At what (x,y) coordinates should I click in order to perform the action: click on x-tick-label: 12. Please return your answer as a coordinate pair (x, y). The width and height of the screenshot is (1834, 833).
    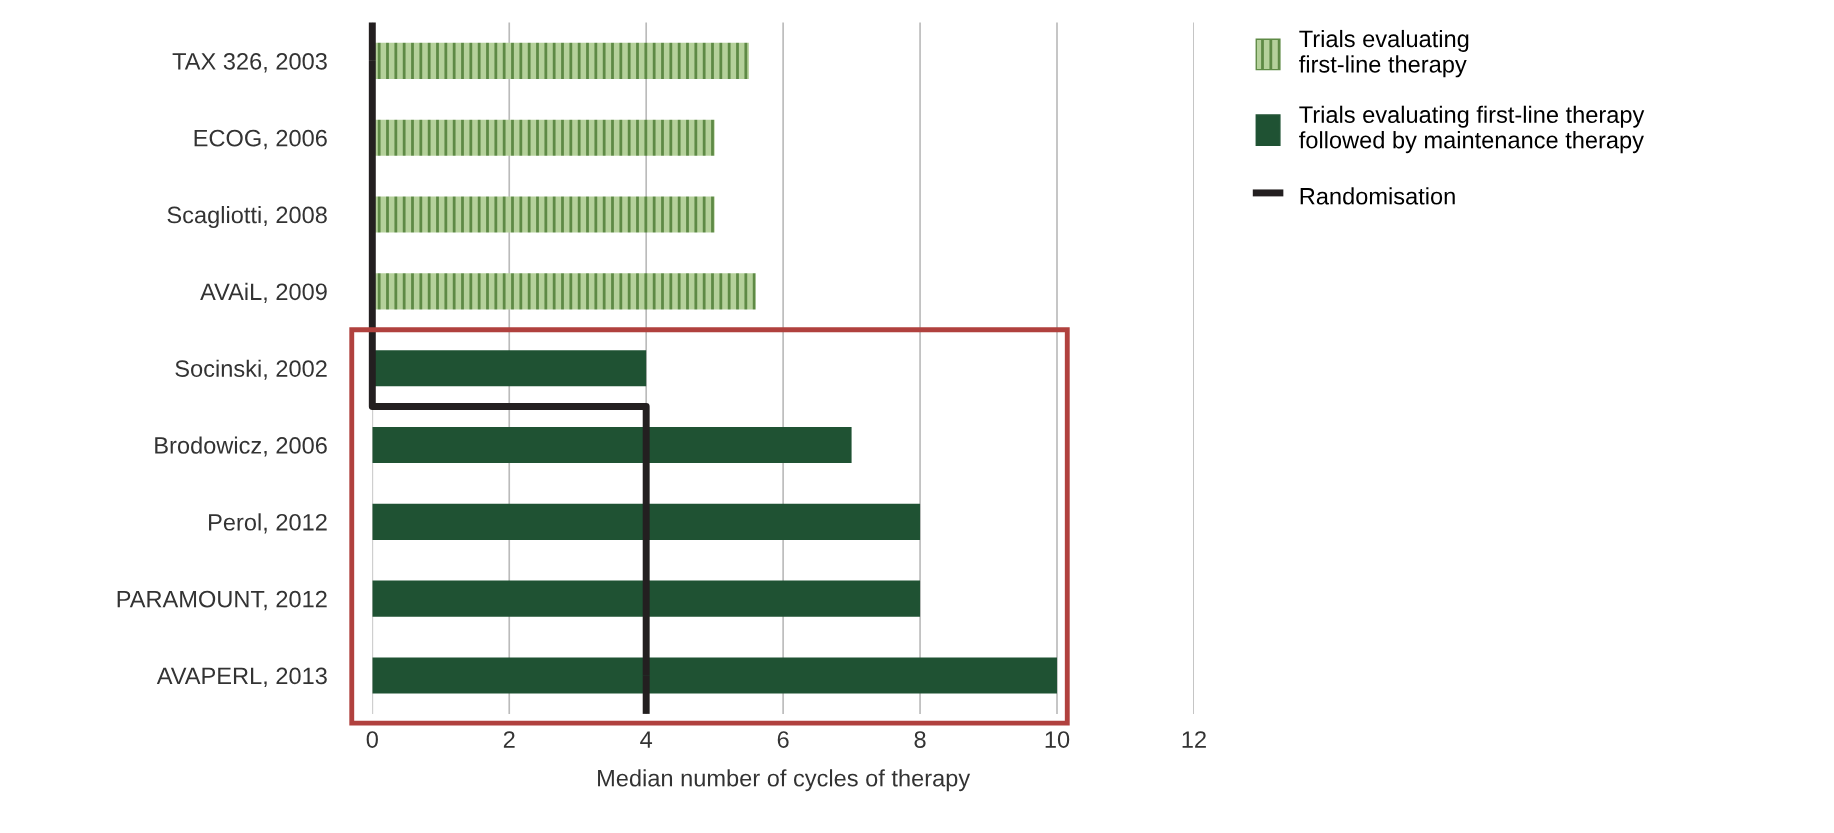
    Looking at the image, I should click on (1194, 739).